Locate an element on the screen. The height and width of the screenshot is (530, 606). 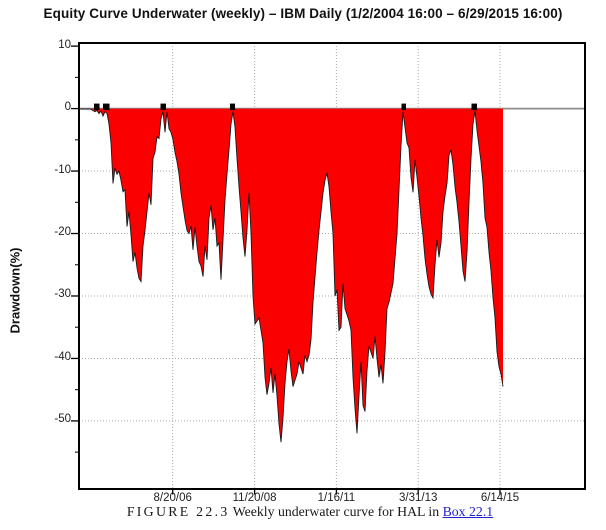
y-tick-label: -20 is located at coordinates (62, 232).